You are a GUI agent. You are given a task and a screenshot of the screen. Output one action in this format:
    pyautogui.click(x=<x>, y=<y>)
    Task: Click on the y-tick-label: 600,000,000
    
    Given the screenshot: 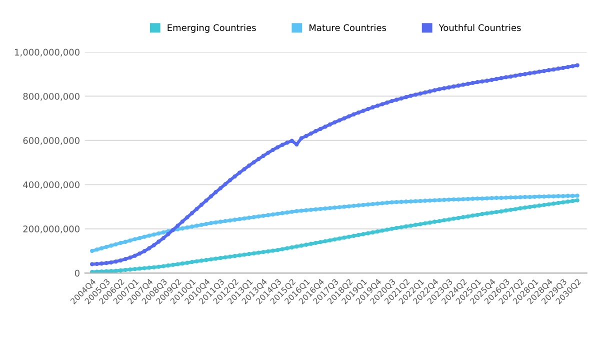 What is the action you would take?
    pyautogui.click(x=51, y=141)
    